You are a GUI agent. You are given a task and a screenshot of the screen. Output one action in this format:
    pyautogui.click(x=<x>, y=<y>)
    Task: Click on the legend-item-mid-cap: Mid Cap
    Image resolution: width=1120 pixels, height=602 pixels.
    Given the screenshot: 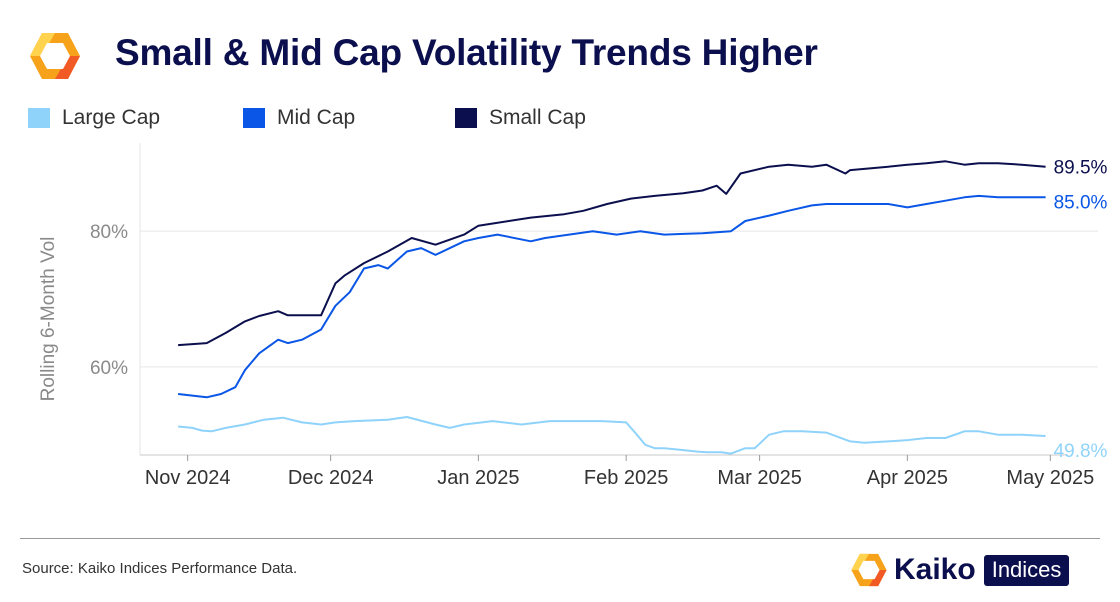 What is the action you would take?
    pyautogui.click(x=299, y=118)
    